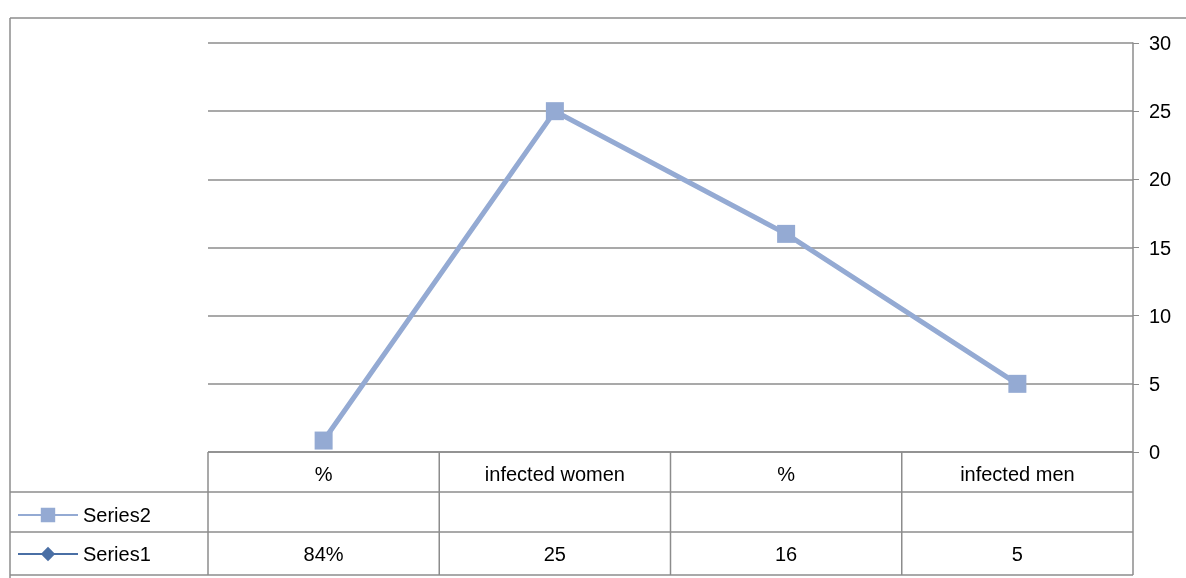  What do you see at coordinates (554, 474) in the screenshot?
I see `x-tick-label: infected women` at bounding box center [554, 474].